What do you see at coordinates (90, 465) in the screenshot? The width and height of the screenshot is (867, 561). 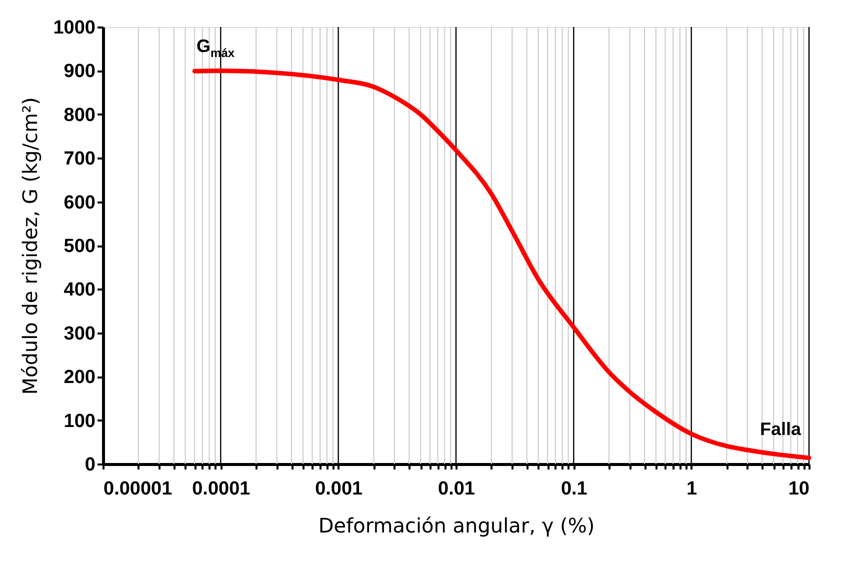 I see `y-tick-label: 0` at bounding box center [90, 465].